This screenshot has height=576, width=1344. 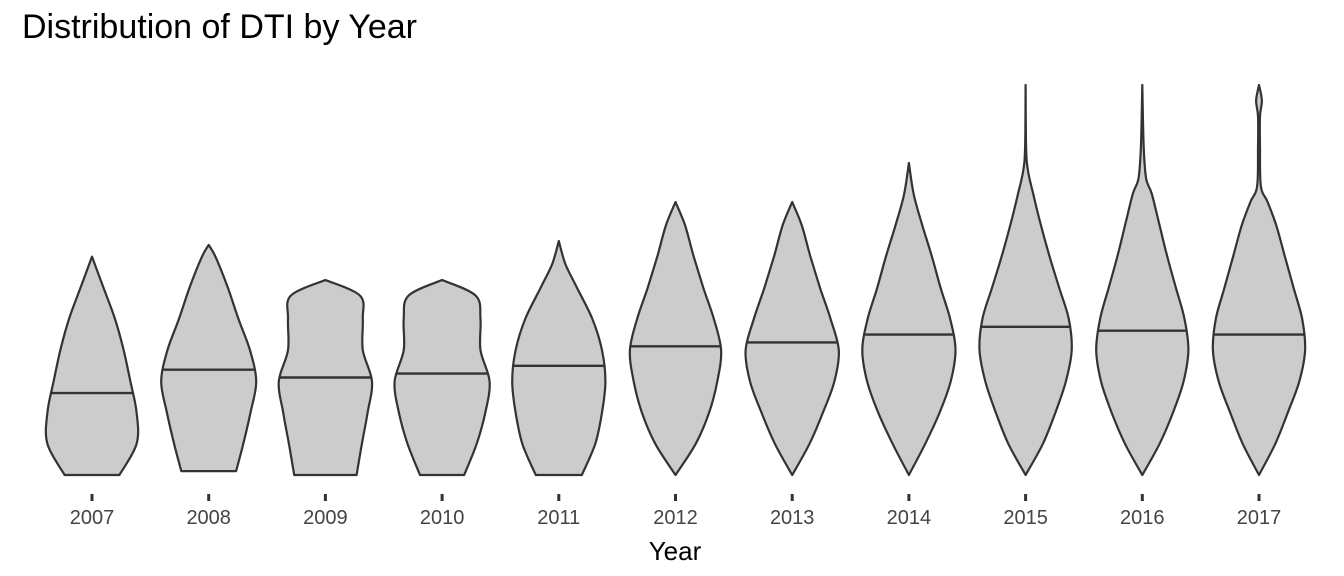 What do you see at coordinates (1259, 518) in the screenshot?
I see `x-tick-label-2017: 2017` at bounding box center [1259, 518].